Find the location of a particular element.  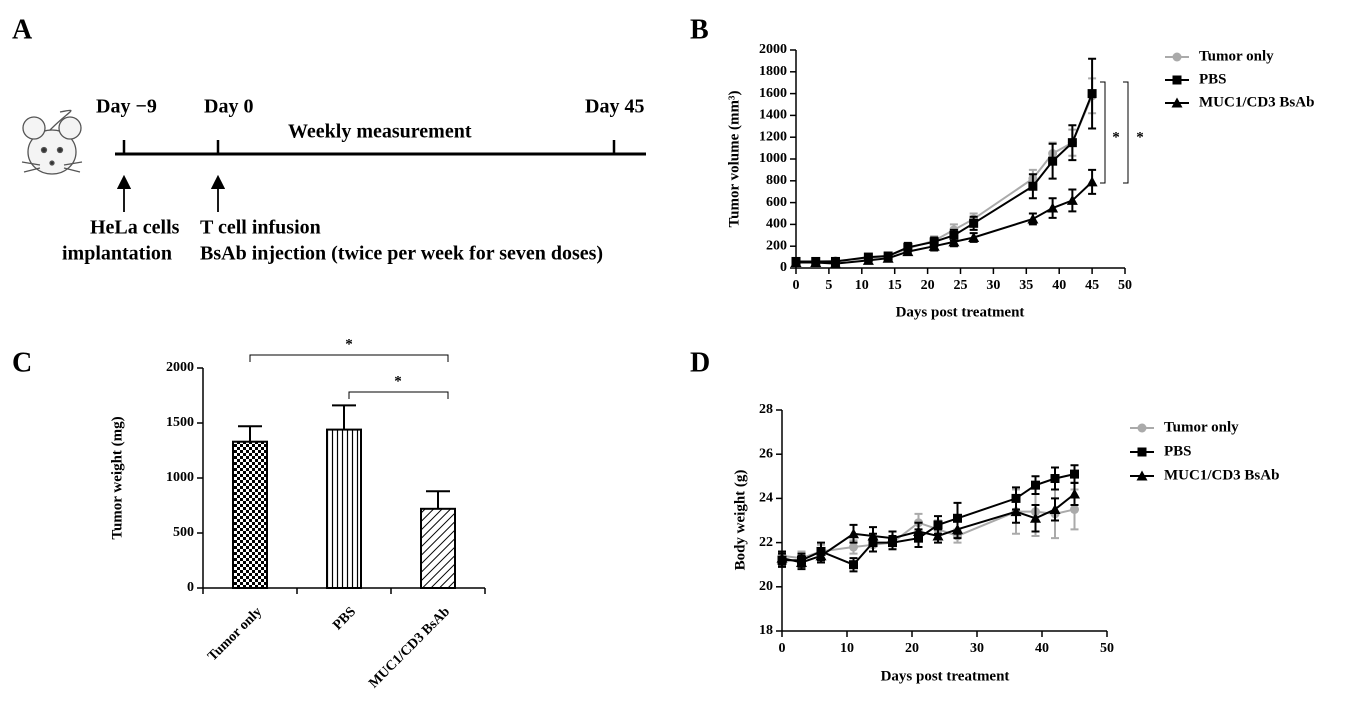

y-tick-label: 18 is located at coordinates (766, 630).